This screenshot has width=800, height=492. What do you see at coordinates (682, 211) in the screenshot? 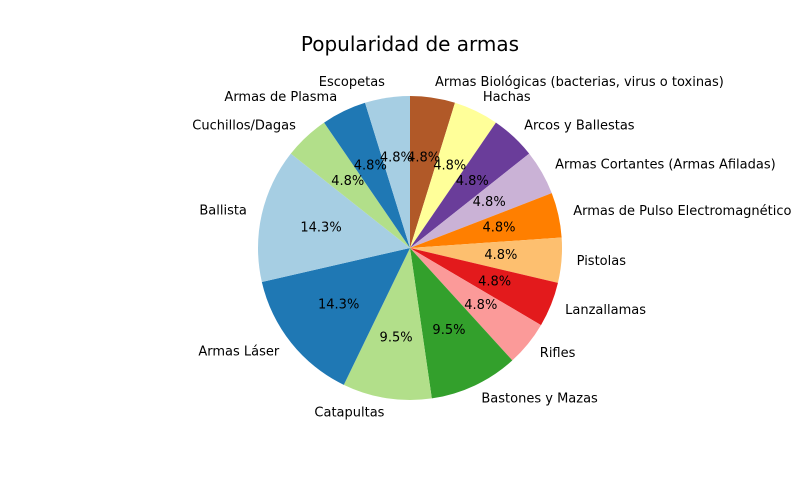
I see `slice-label: Armas de Pulso Electromagnético` at bounding box center [682, 211].